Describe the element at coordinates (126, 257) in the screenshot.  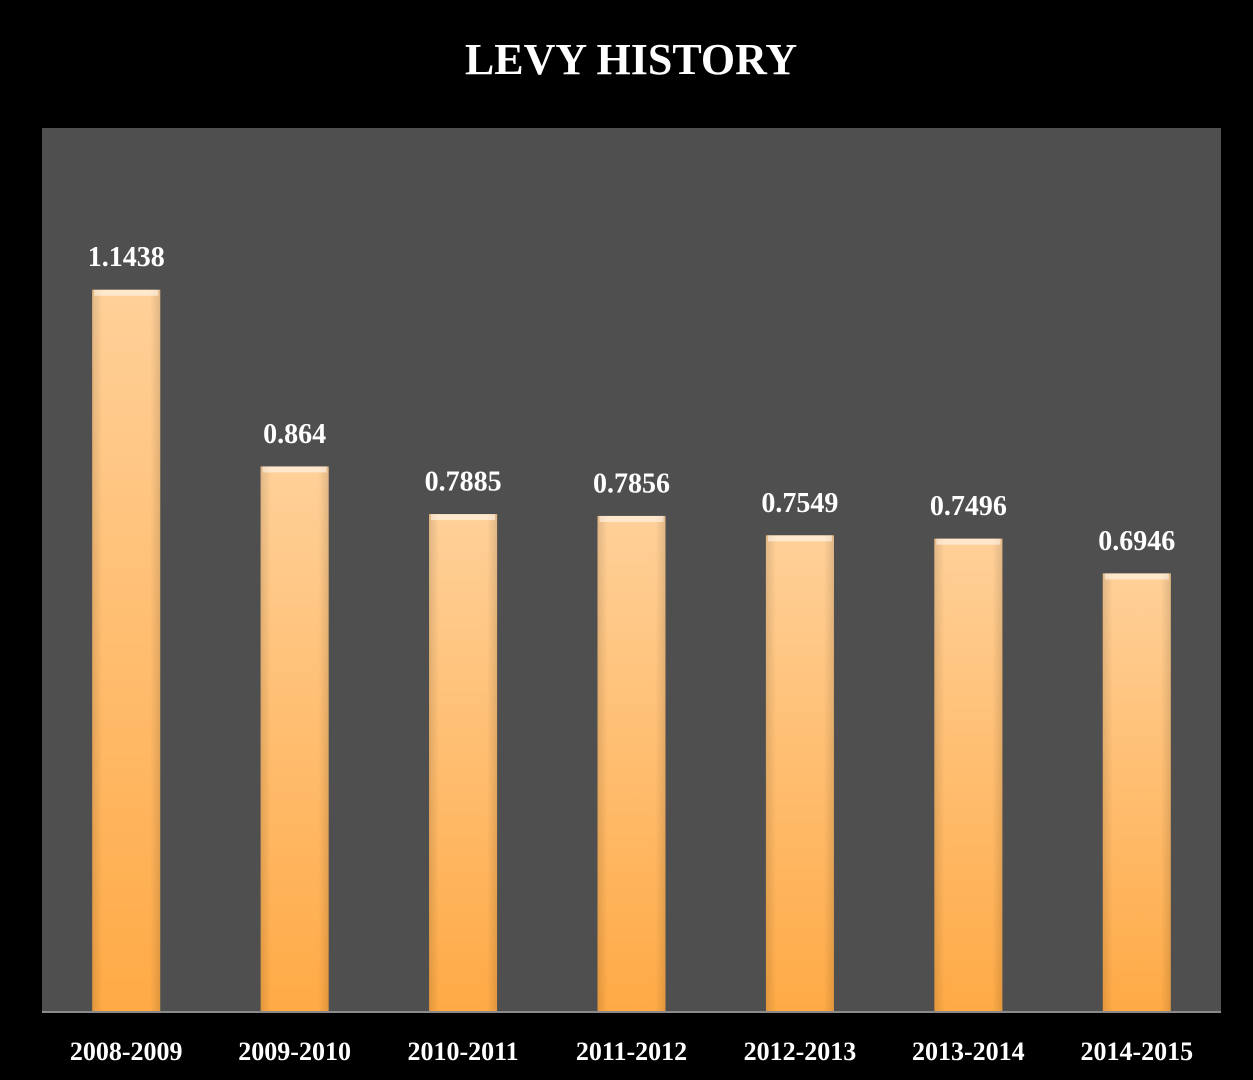
I see `value-label: 1.1438` at that location.